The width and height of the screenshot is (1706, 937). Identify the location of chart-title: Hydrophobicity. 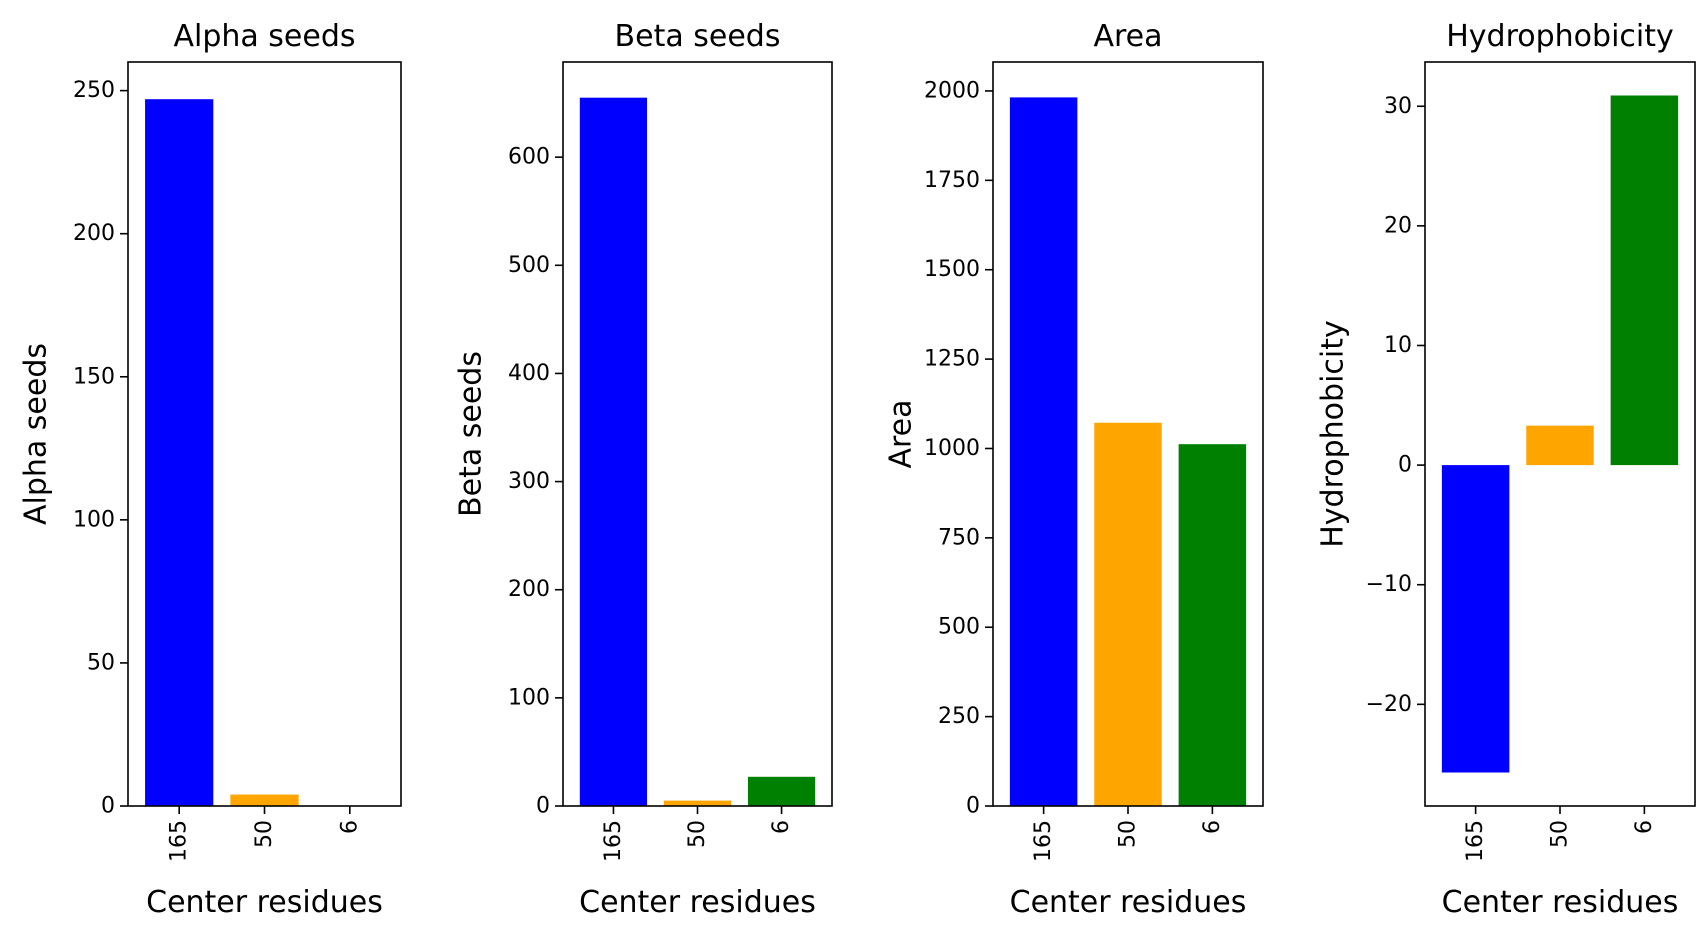
(1560, 36).